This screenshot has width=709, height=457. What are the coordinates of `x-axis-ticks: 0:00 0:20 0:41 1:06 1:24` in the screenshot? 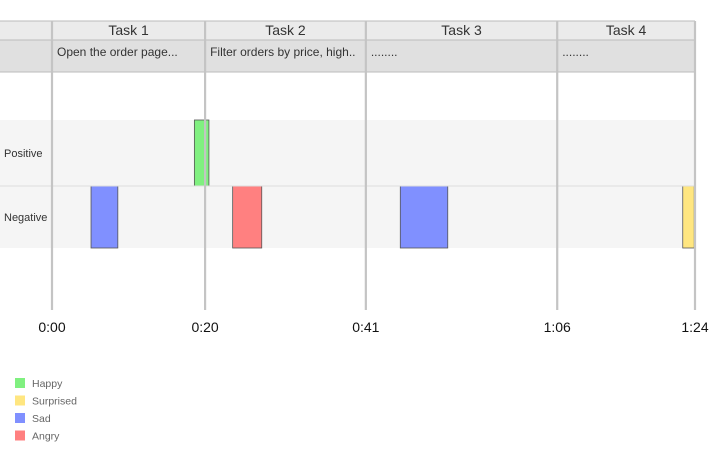 It's located at (373, 327).